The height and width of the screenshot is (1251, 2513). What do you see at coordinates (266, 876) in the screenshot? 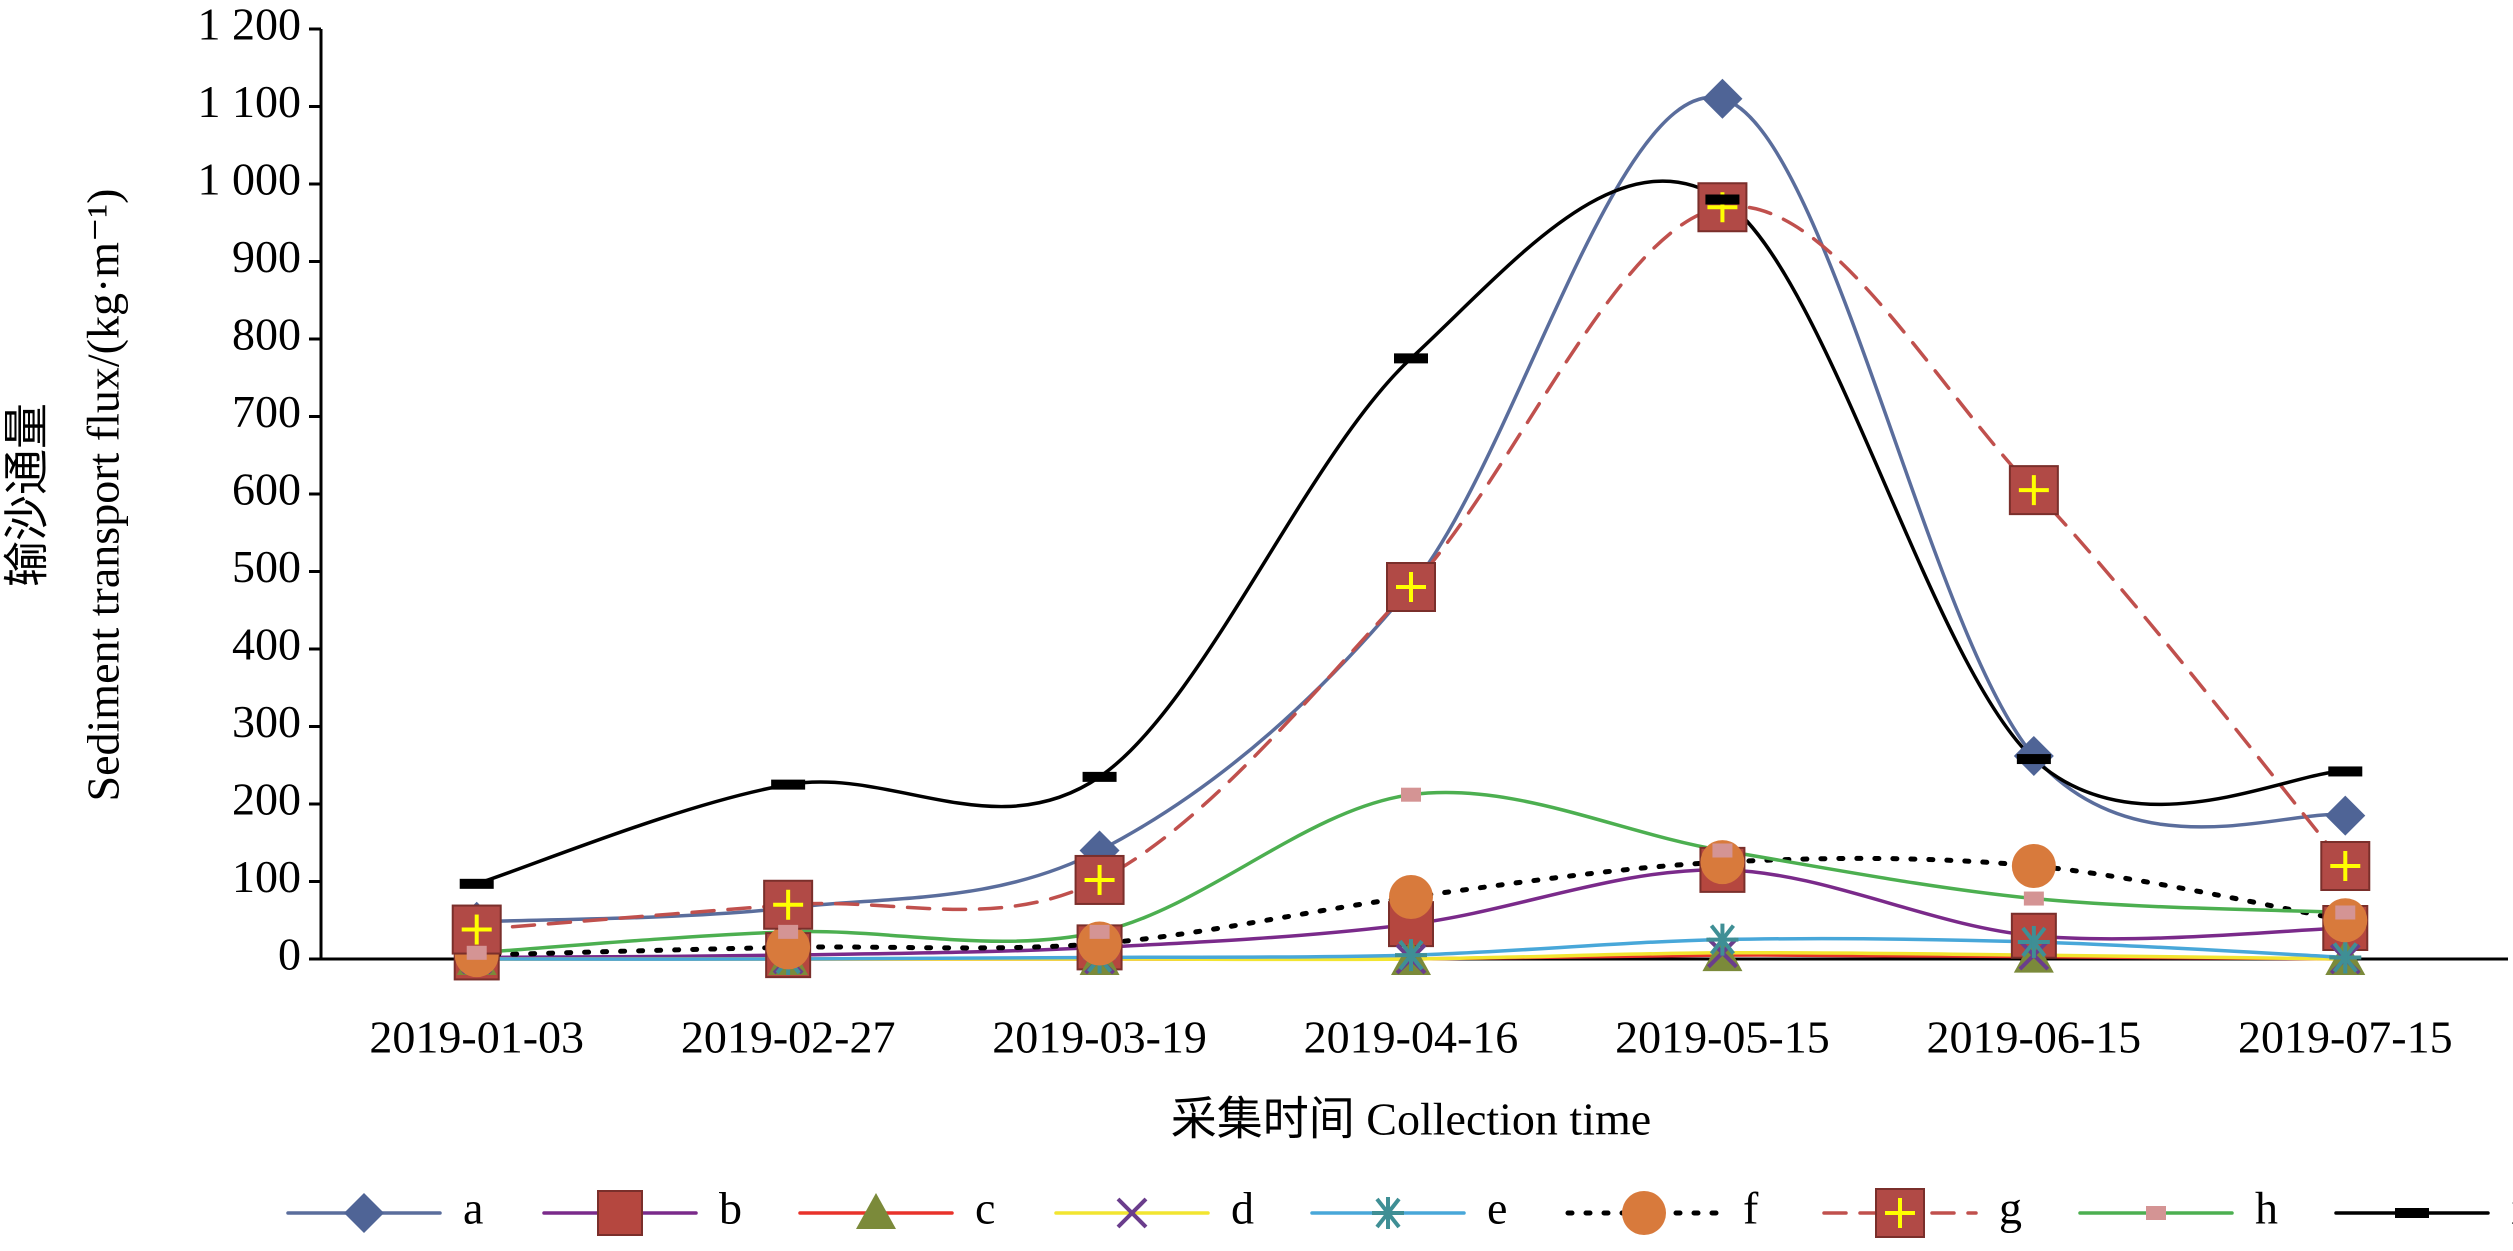
I see `y-tick-label: 100` at bounding box center [266, 876].